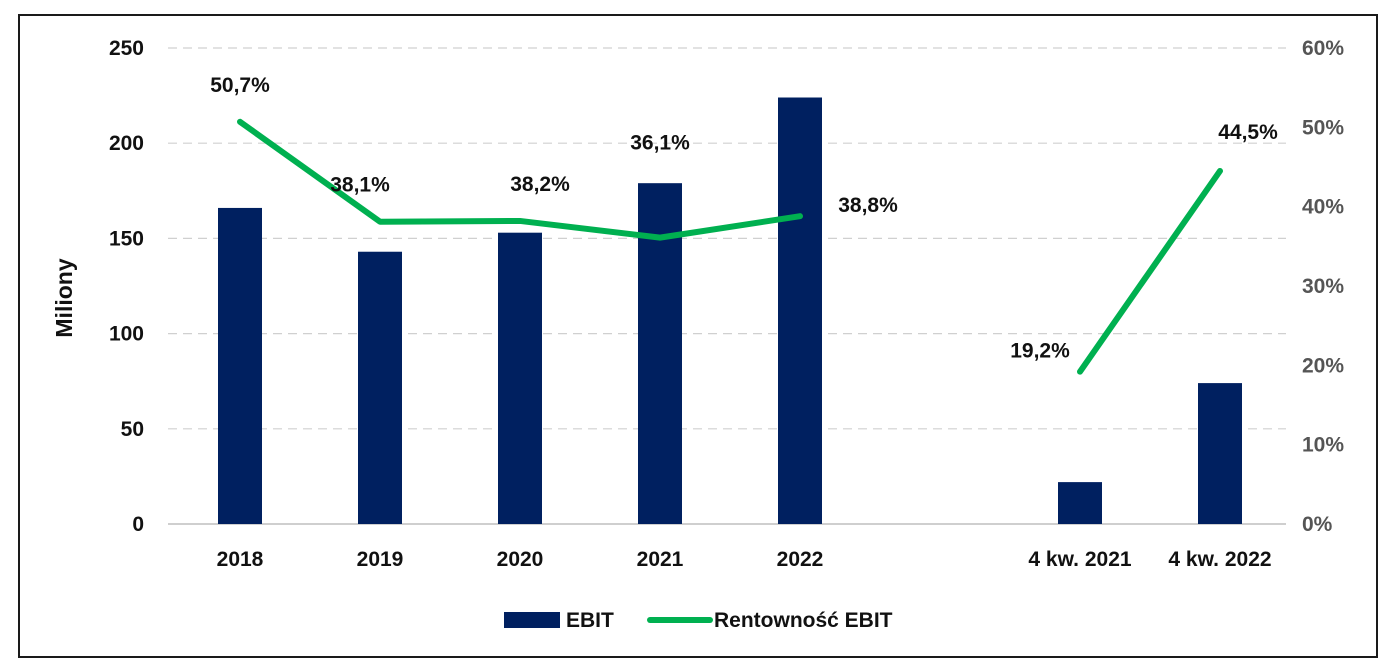  Describe the element at coordinates (126, 286) in the screenshot. I see `left-axis-ticks: 0 50 100 150 200 250` at that location.